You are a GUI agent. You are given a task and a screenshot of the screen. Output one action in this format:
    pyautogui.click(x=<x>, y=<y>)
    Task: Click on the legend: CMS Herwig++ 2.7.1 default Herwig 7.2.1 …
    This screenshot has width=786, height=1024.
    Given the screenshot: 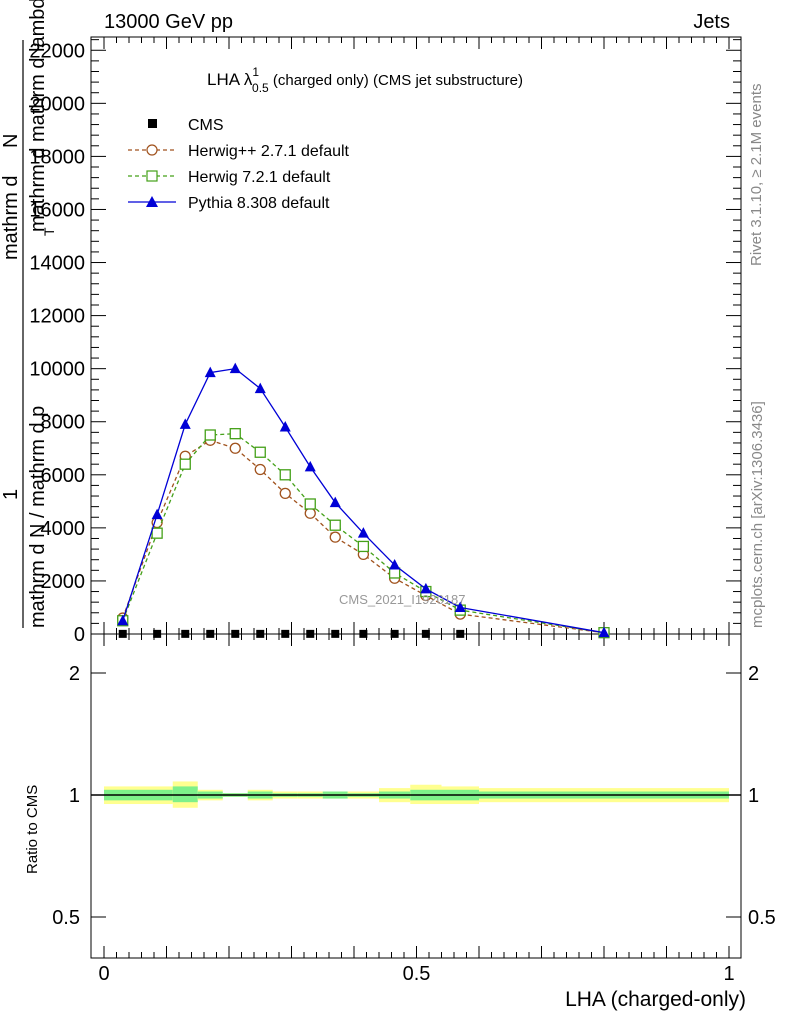 What is the action you would take?
    pyautogui.click(x=239, y=164)
    